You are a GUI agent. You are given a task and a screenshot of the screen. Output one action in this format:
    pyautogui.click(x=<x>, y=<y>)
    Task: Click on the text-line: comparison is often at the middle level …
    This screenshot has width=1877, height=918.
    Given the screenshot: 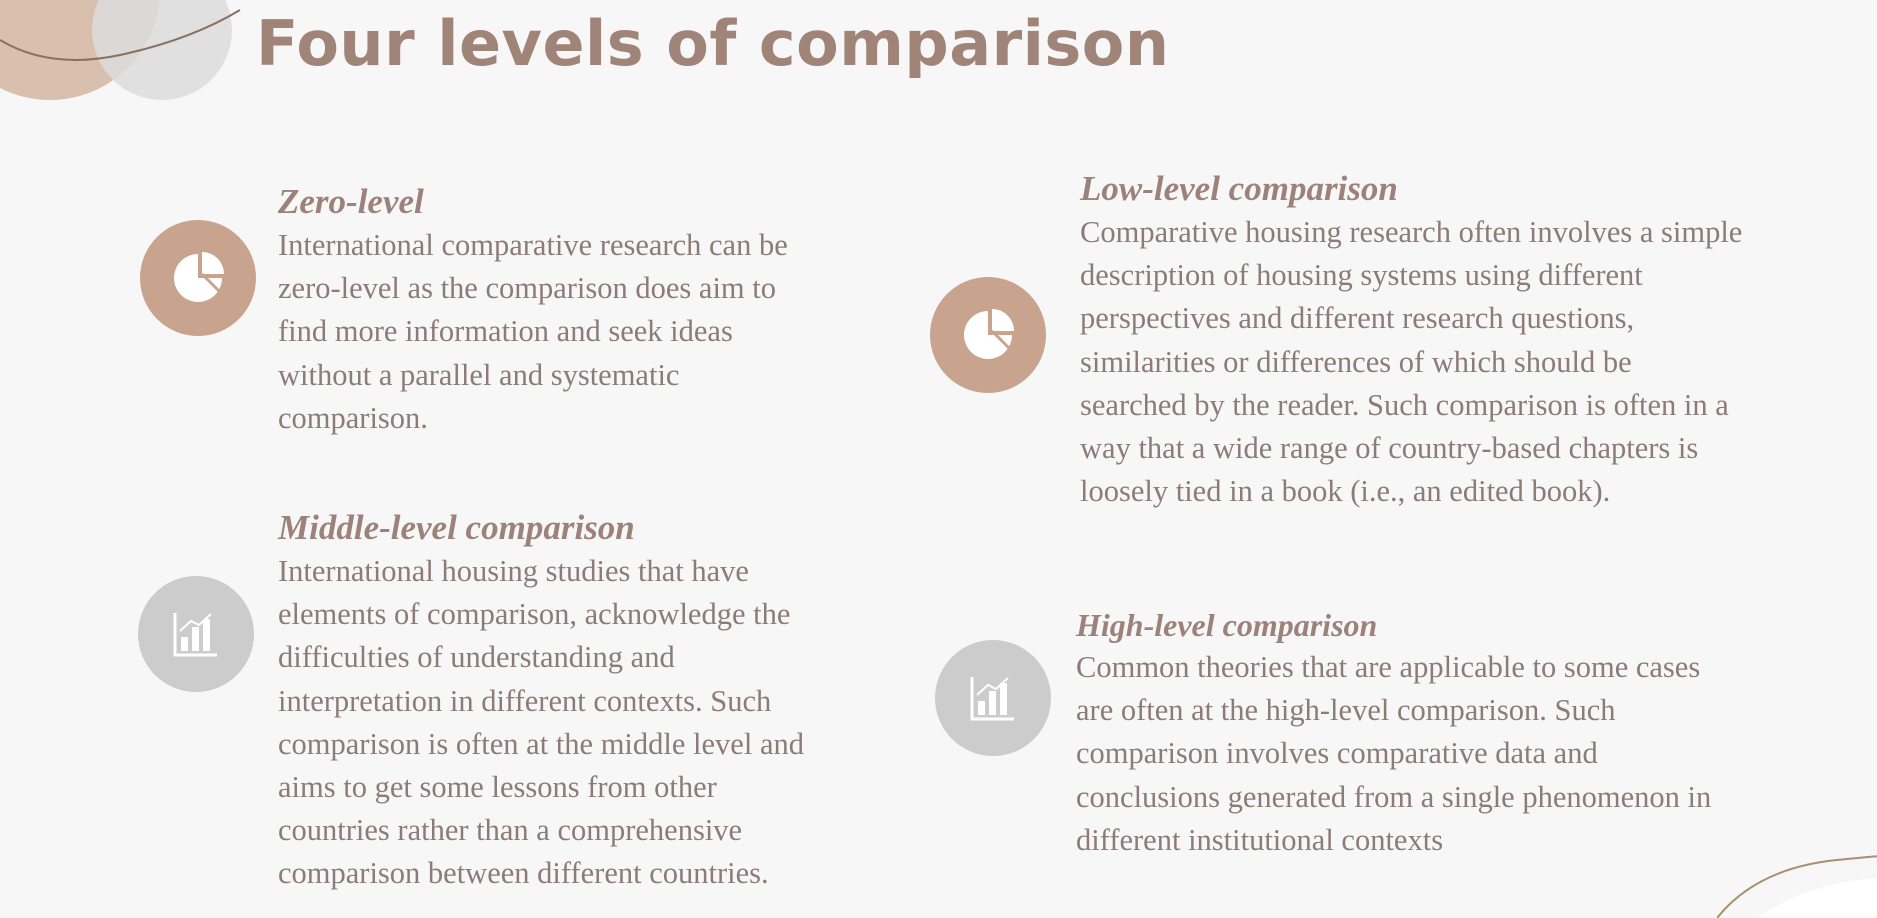 What is the action you would take?
    pyautogui.click(x=541, y=743)
    